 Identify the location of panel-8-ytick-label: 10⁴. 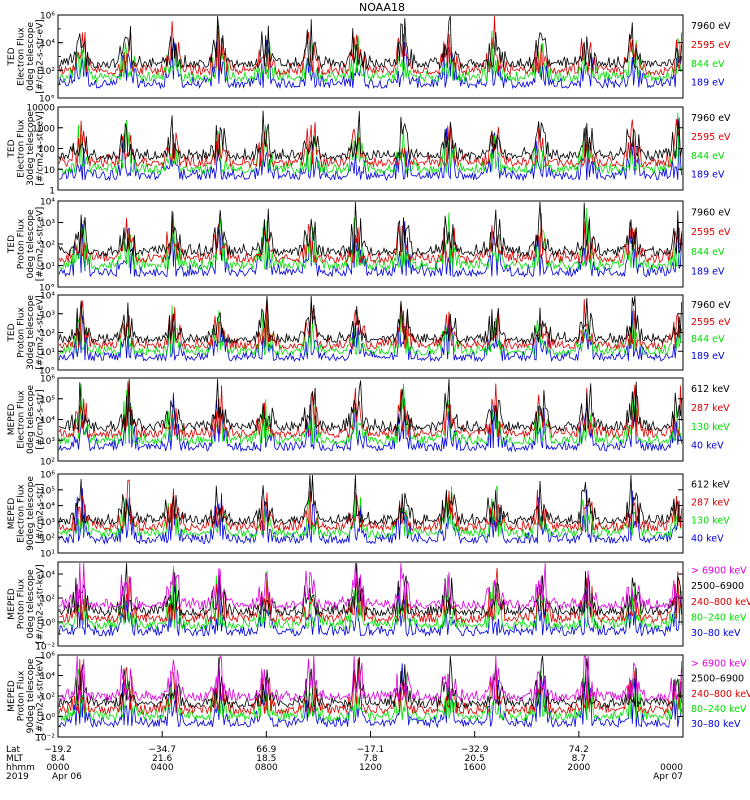
(47, 677).